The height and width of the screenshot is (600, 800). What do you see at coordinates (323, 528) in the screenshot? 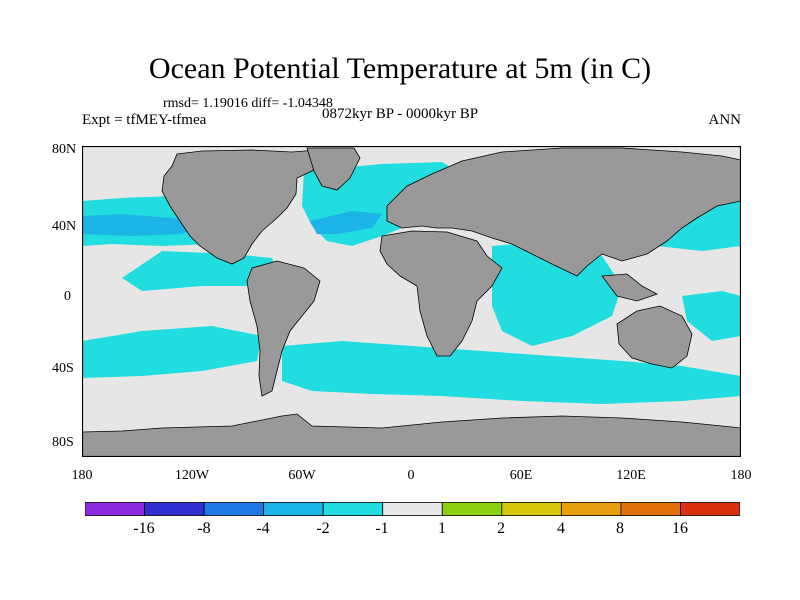
I see `colorbar-label-4: -2` at bounding box center [323, 528].